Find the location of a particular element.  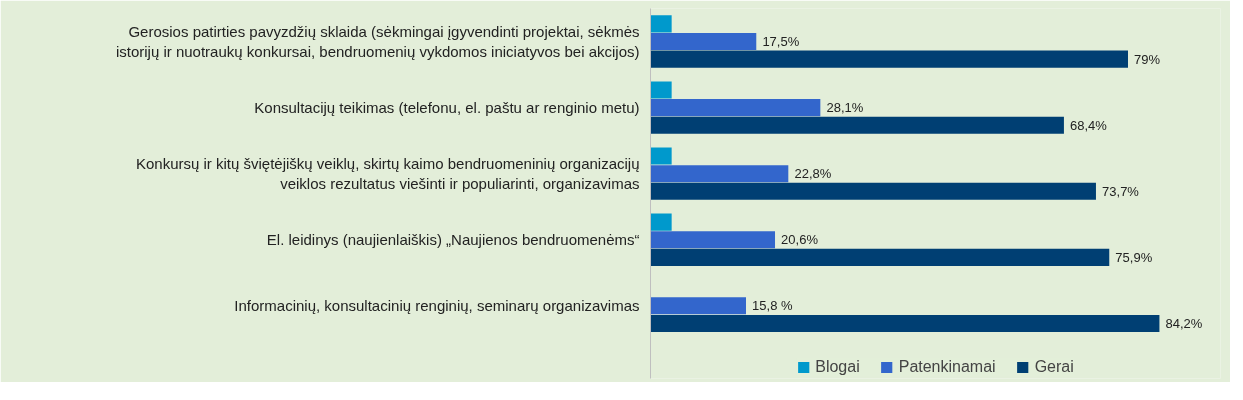

data-label: 22,8% is located at coordinates (813, 174).